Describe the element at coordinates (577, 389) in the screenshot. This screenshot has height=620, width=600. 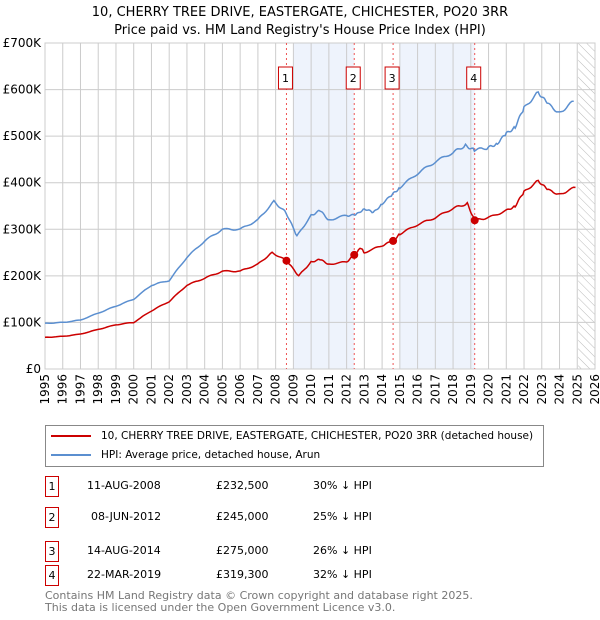
I see `x-tick-label: 2025` at that location.